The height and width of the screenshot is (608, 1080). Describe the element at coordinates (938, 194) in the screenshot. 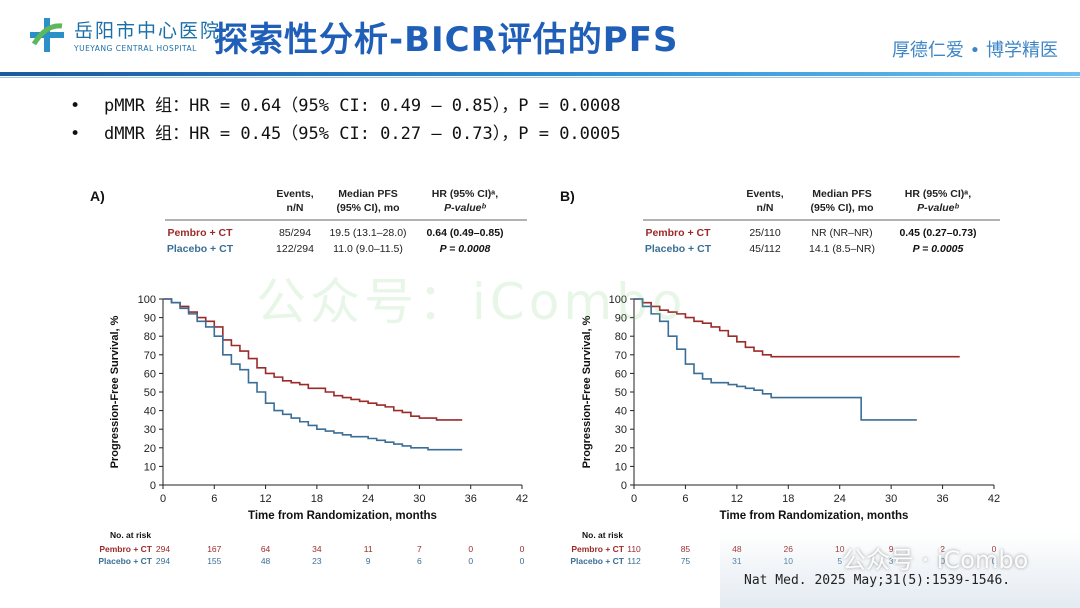

I see `panel-b-table-header: HR (95% CI)ᵃ,` at that location.